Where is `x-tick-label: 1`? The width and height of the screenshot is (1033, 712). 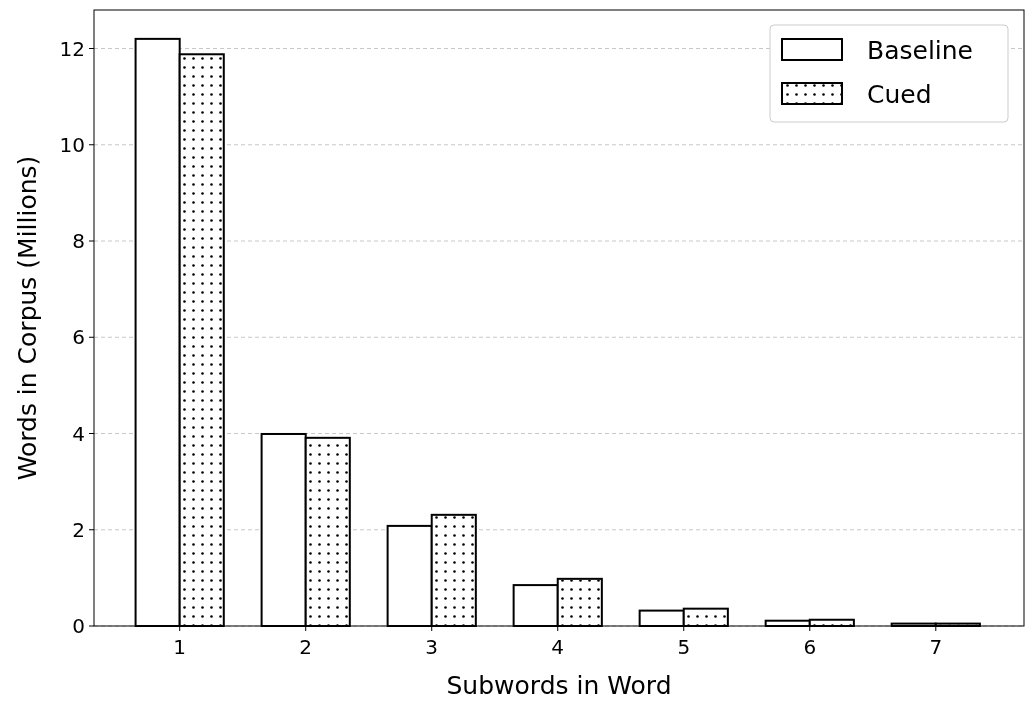
x-tick-label: 1 is located at coordinates (180, 647).